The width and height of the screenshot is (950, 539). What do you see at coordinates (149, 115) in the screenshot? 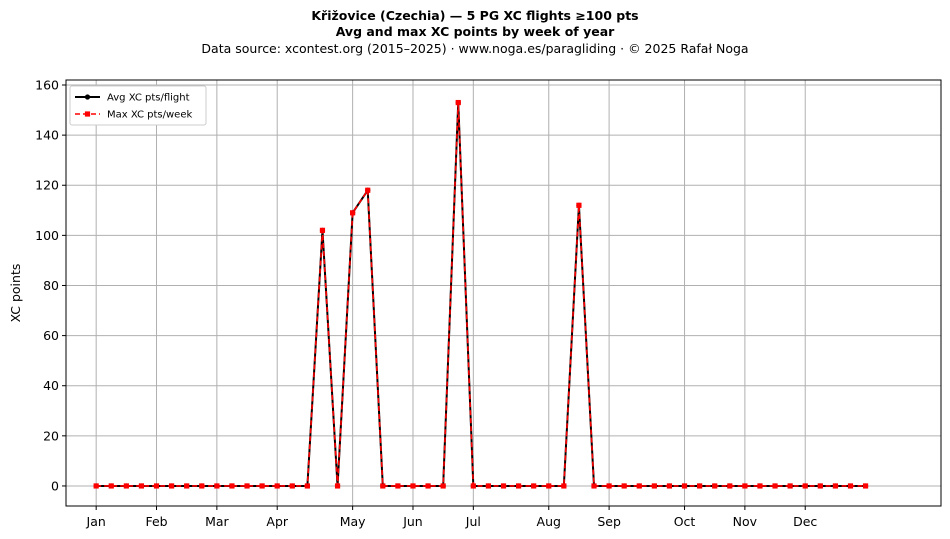
I see `legend-label-max: Max XC pts/week` at bounding box center [149, 115].